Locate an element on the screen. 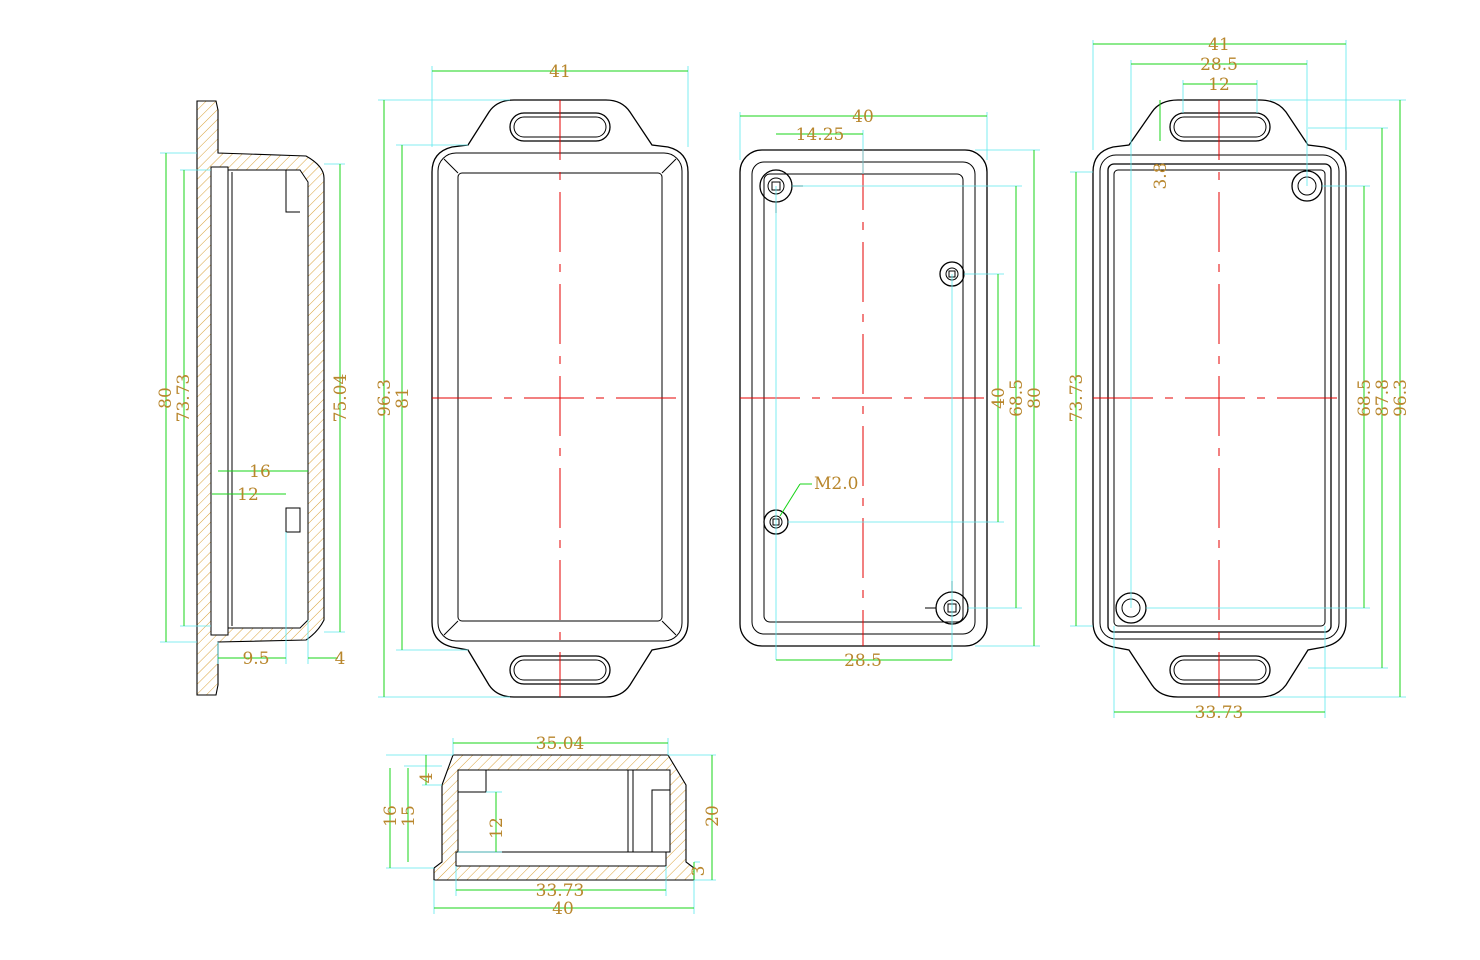  interior-dim-28-5: 28.5 is located at coordinates (863, 661).